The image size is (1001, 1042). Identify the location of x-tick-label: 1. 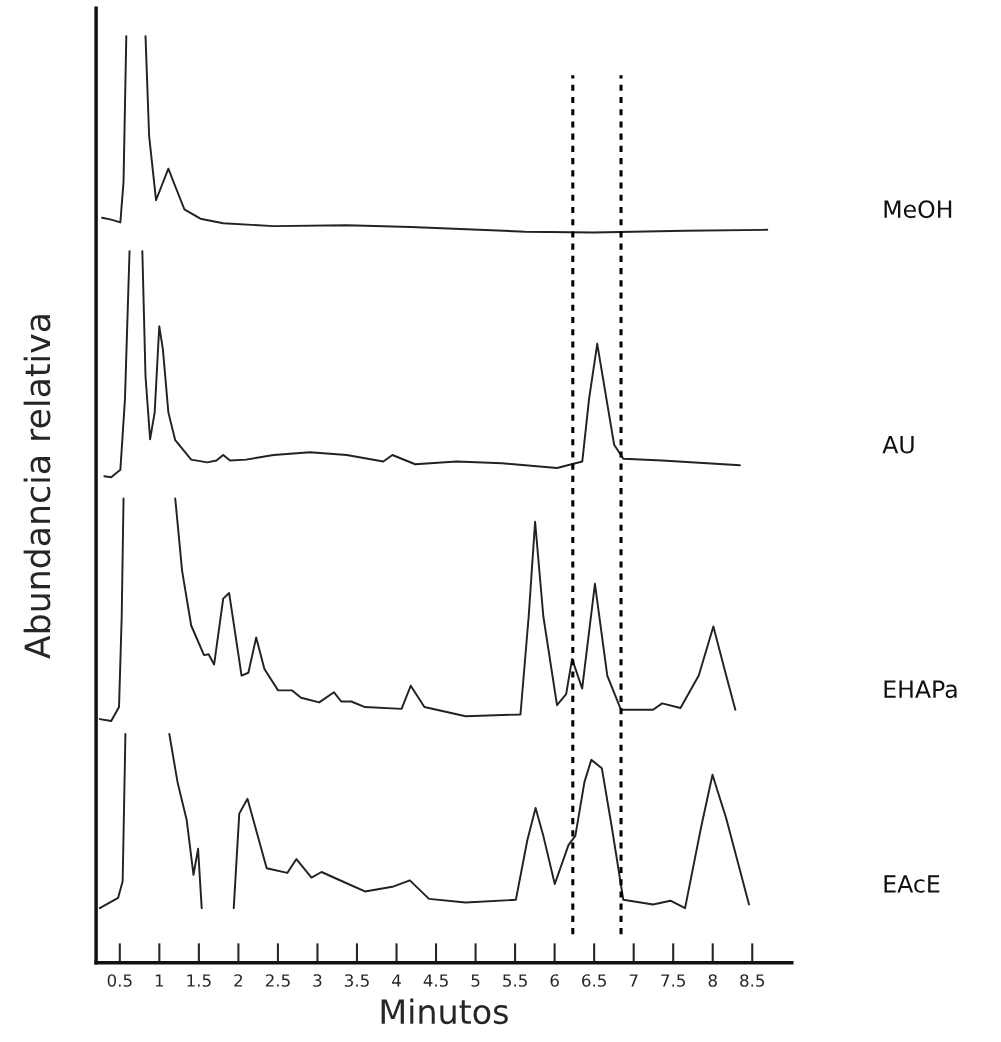
(159, 980).